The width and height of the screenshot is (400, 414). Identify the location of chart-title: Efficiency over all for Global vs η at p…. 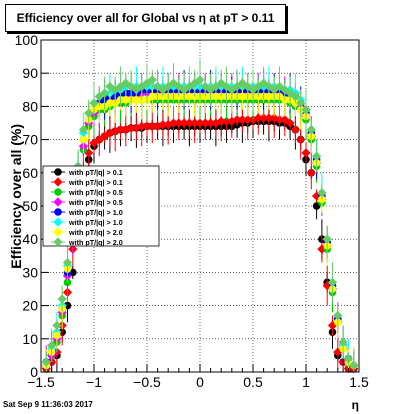
(145, 18).